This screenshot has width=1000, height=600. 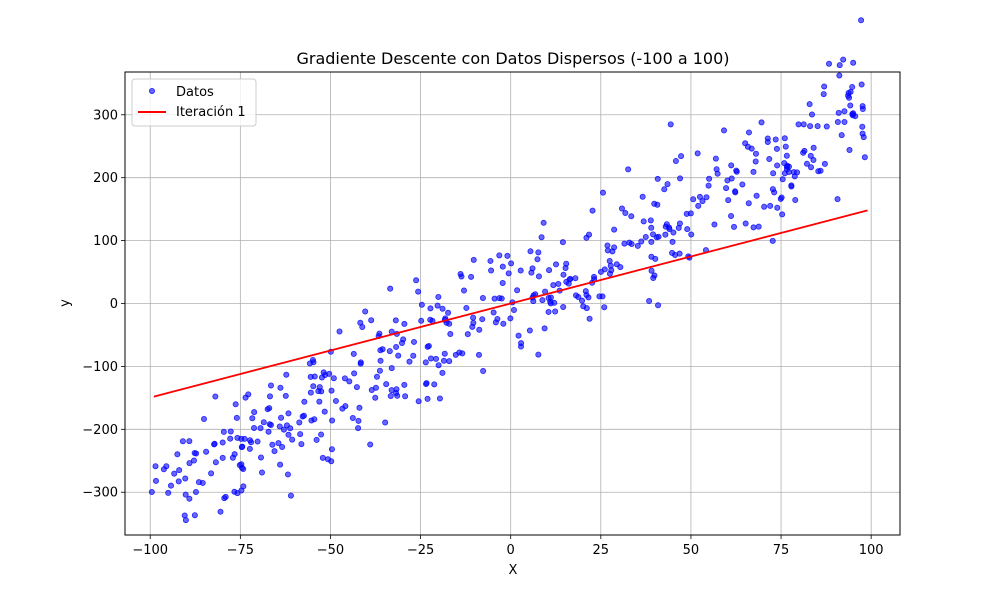 What do you see at coordinates (601, 550) in the screenshot?
I see `x-tick-label: 25` at bounding box center [601, 550].